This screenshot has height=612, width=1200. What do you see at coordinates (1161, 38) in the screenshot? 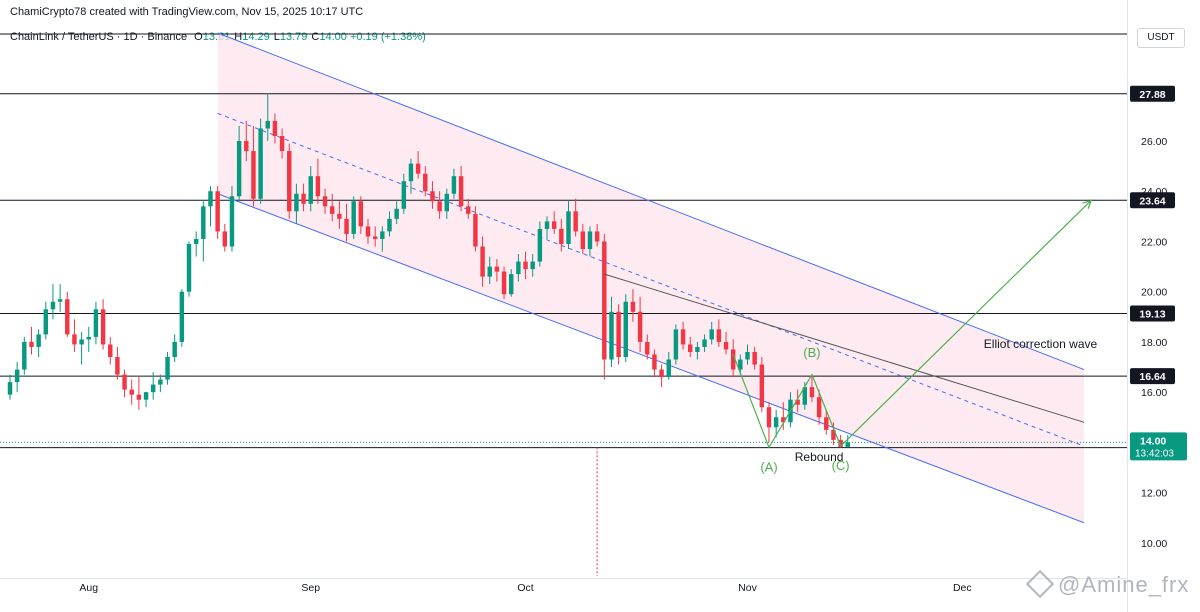
I see `currency-unit-button: USDT` at bounding box center [1161, 38].